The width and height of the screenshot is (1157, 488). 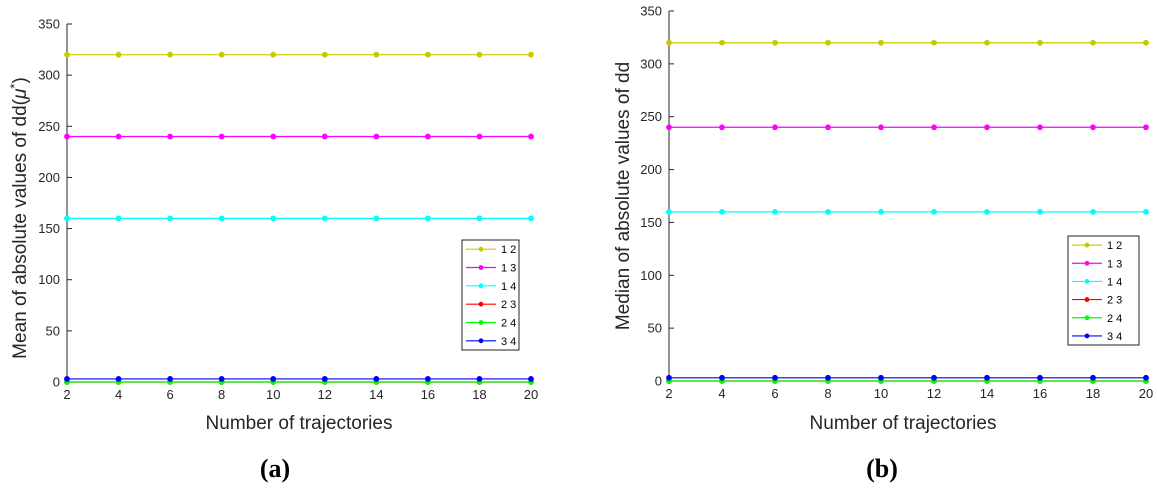 I want to click on panel-b-ylabel-main: Median of absolute values of dd, so click(x=623, y=196).